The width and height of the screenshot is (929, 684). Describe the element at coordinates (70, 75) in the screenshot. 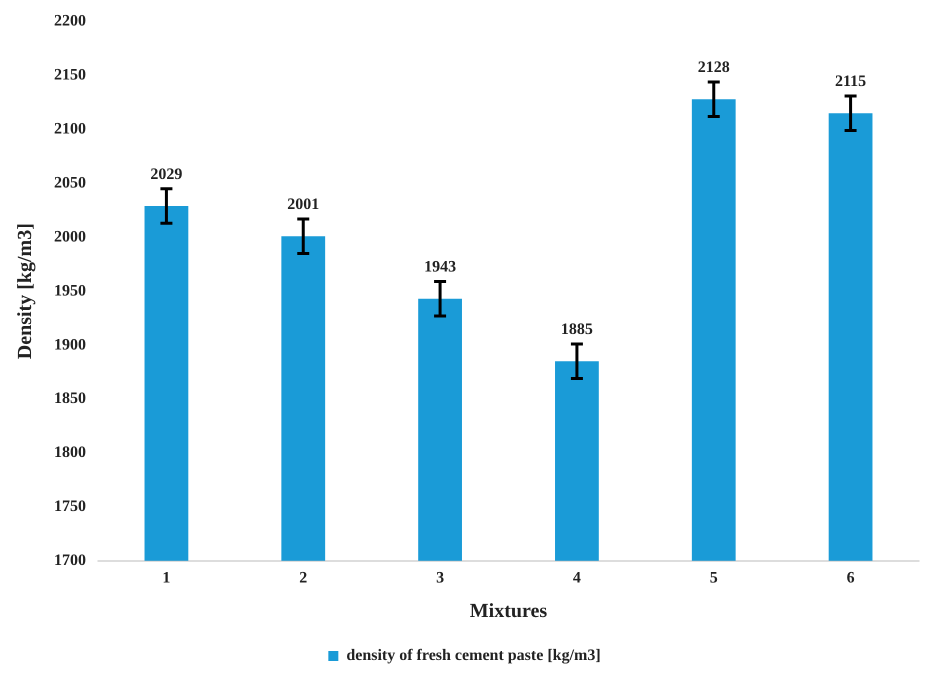

I see `y-tick-label: 2150` at that location.